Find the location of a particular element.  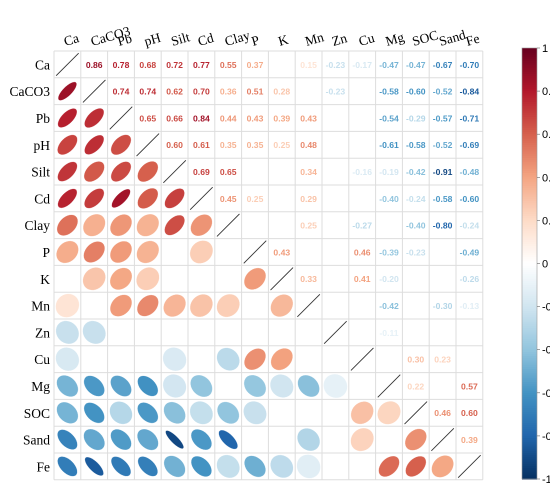

correlation-value-label: -0.24 is located at coordinates (416, 199).